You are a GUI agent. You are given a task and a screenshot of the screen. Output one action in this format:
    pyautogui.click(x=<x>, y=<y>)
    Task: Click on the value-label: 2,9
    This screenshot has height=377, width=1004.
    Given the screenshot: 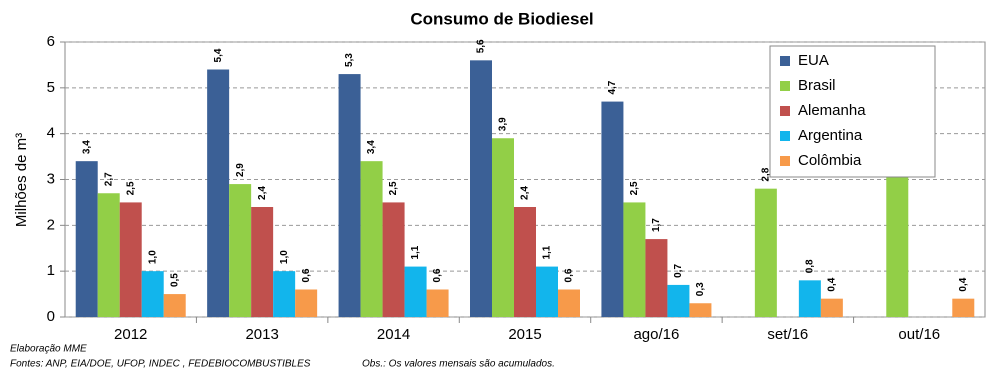 What is the action you would take?
    pyautogui.click(x=240, y=170)
    